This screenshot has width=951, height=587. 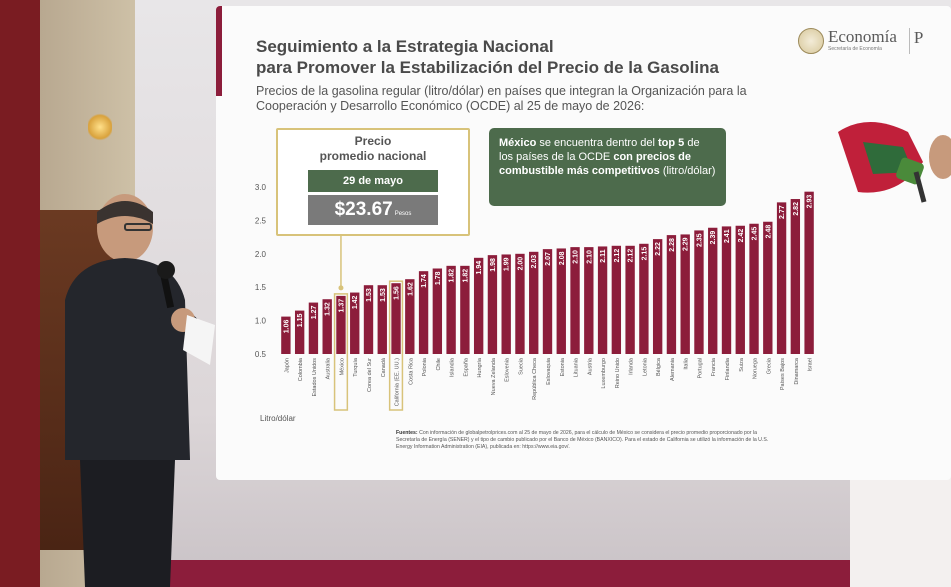 I want to click on category-label: Eslovenia, so click(x=508, y=369).